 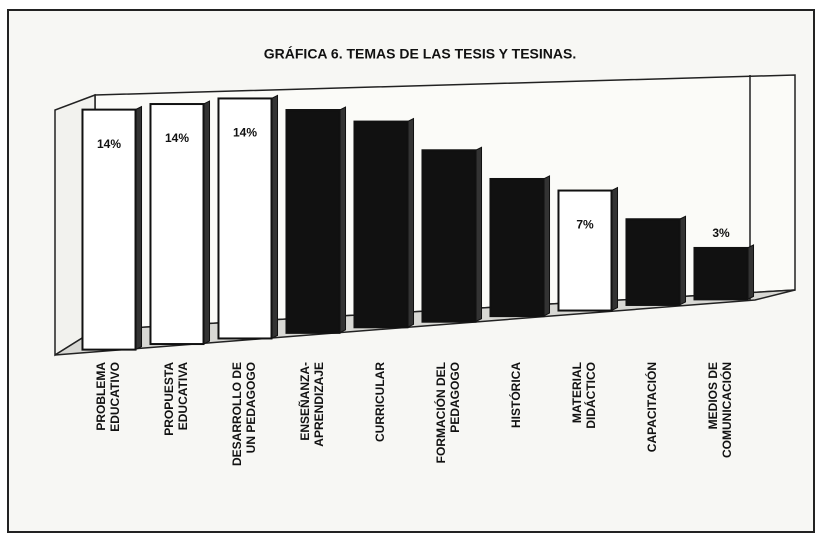 I want to click on x-tick-label: ENSEÑANZA-, so click(x=304, y=401).